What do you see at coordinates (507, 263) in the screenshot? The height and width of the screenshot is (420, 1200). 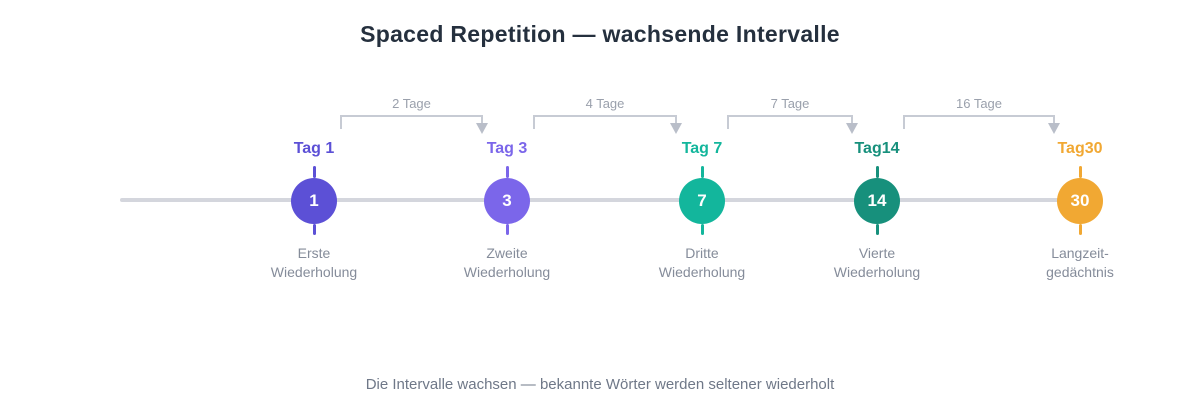 I see `node-description: Zweite Wiederholung` at bounding box center [507, 263].